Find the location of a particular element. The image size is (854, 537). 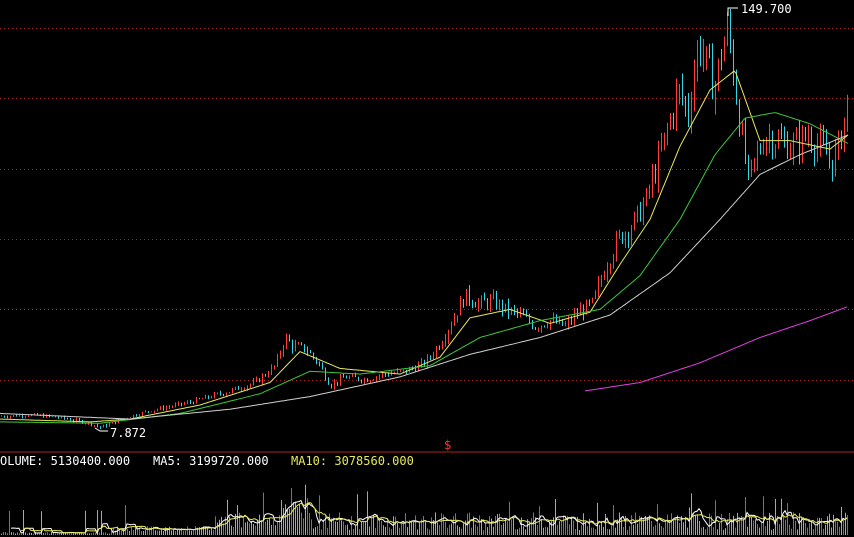

low-price-label: 7.872 is located at coordinates (128, 433).